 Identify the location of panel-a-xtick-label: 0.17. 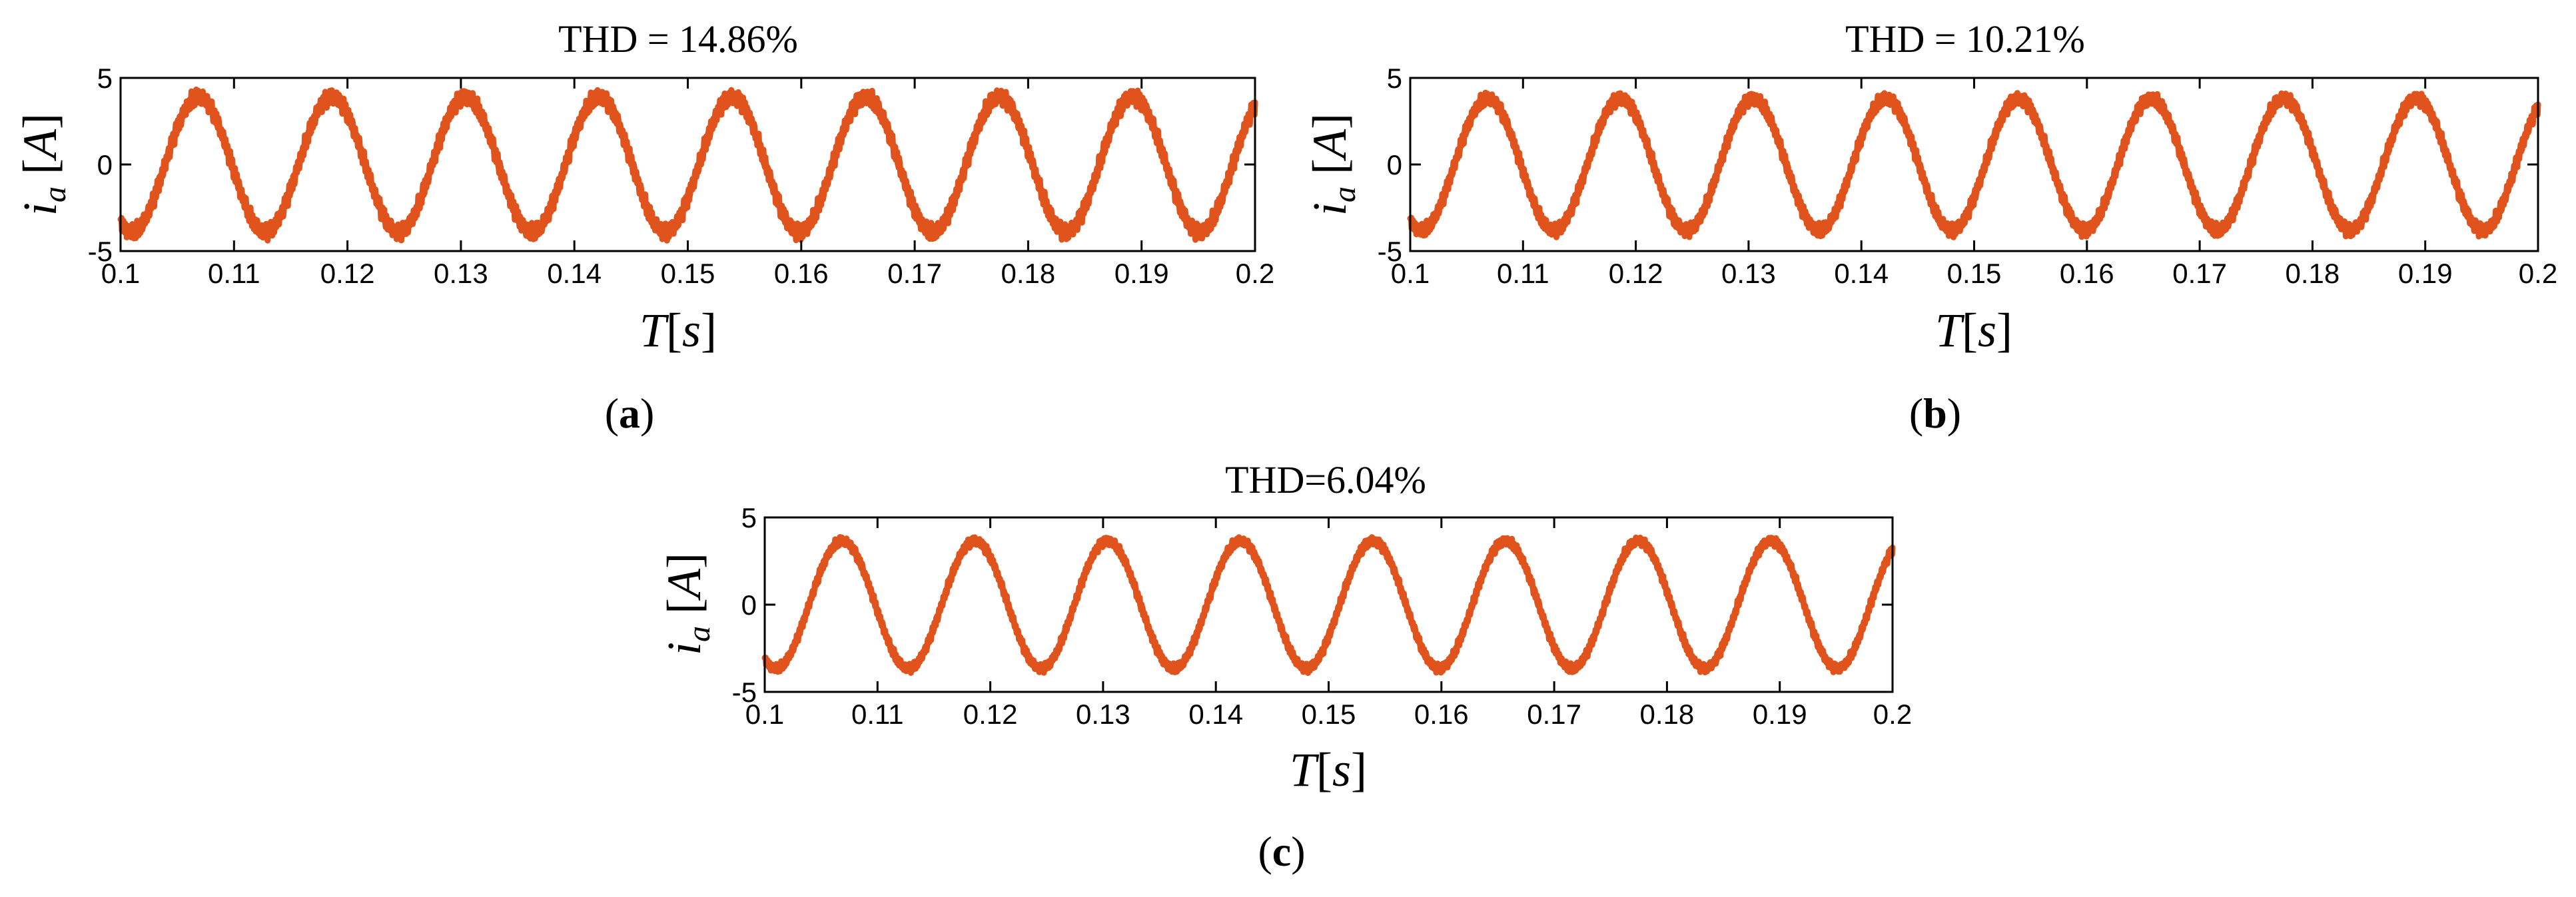
(915, 273).